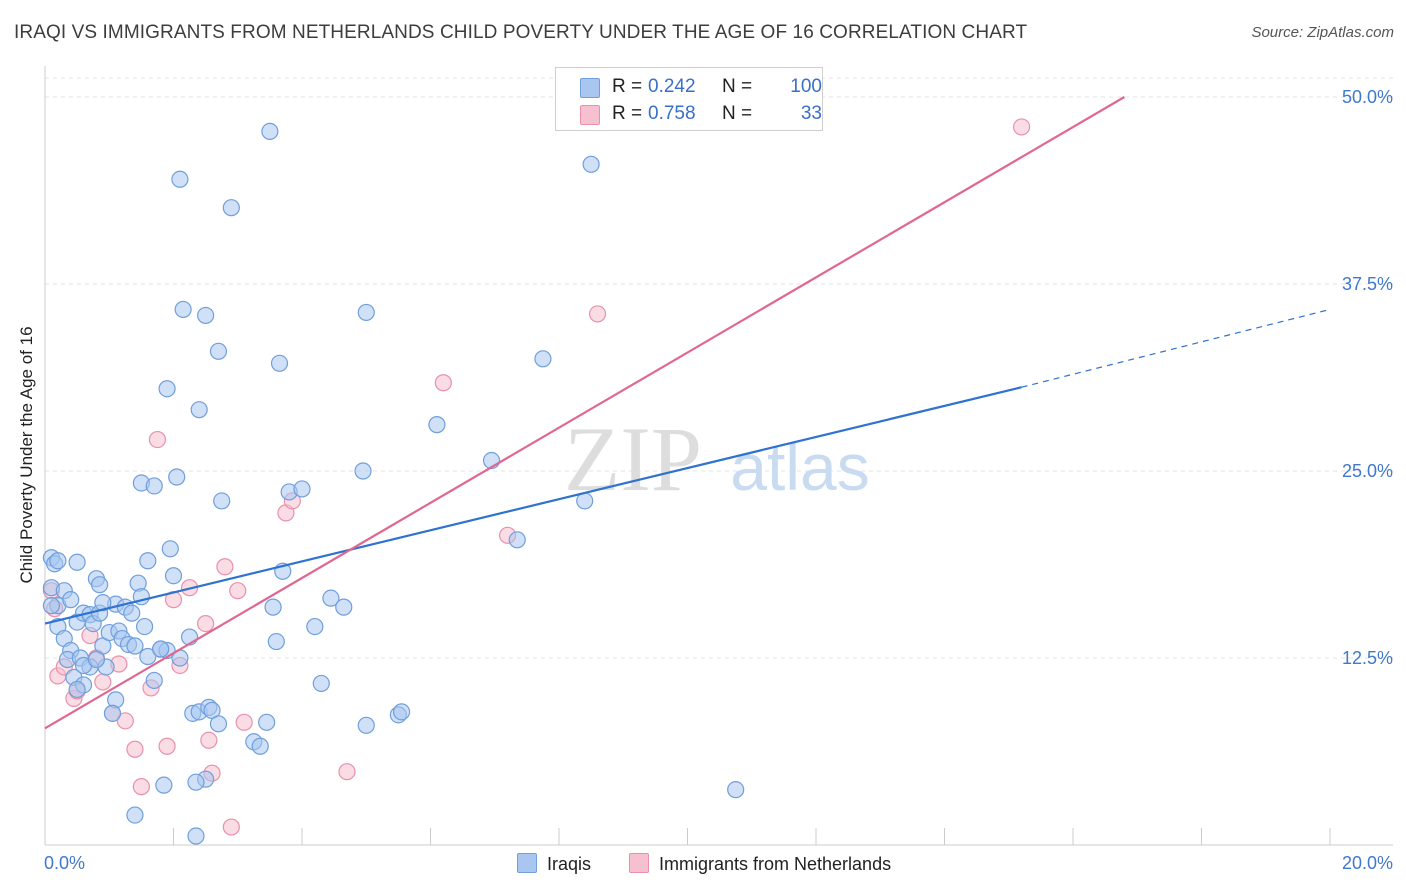 The image size is (1406, 892). I want to click on legend-item-iraqis: Iraqis, so click(554, 864).